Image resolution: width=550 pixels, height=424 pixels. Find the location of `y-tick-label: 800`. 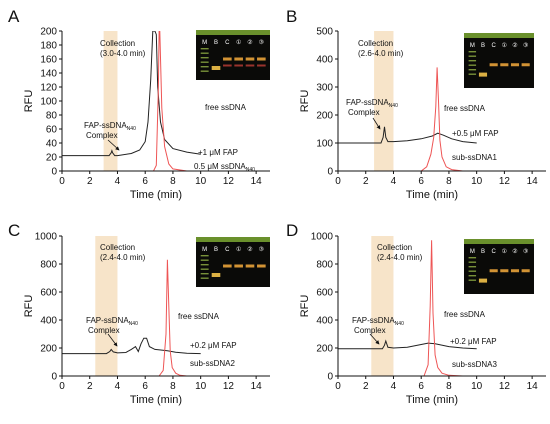

y-tick-label: 800 is located at coordinates (48, 265).